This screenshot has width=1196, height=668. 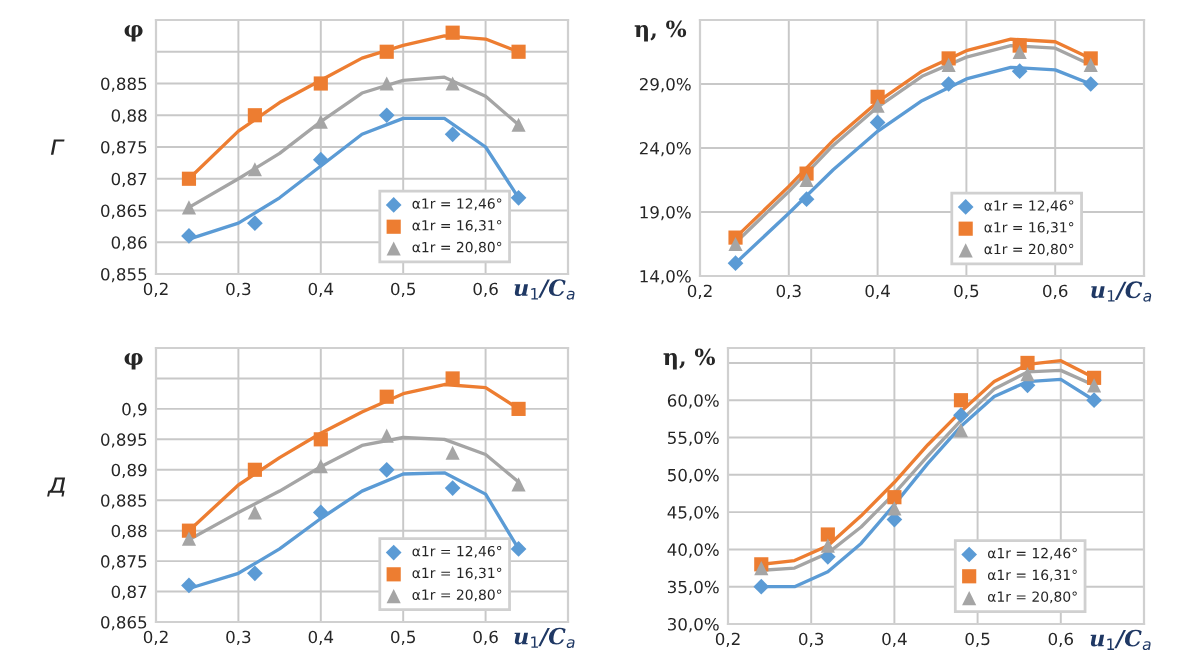 What do you see at coordinates (665, 85) in the screenshot?
I see `y-tick-label: 29,0%` at bounding box center [665, 85].